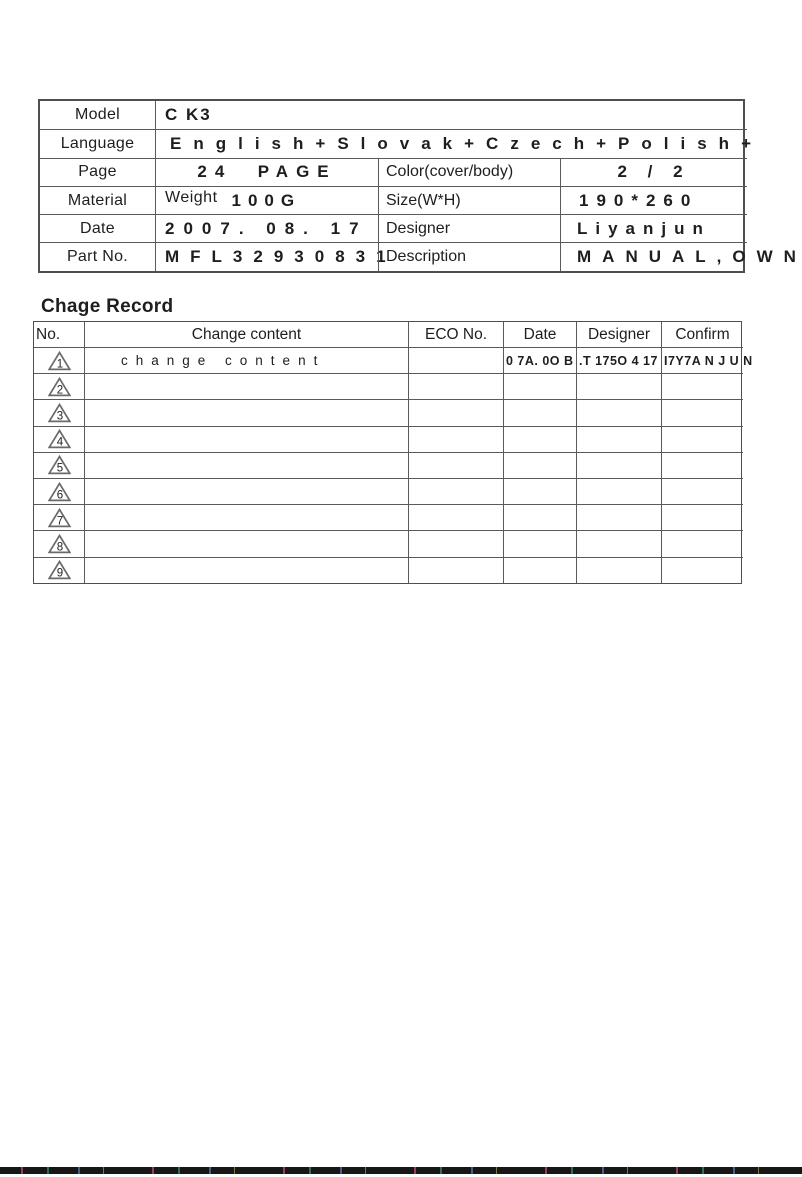 The image size is (802, 1177). I want to click on table-row-marker: 7, so click(59, 517).